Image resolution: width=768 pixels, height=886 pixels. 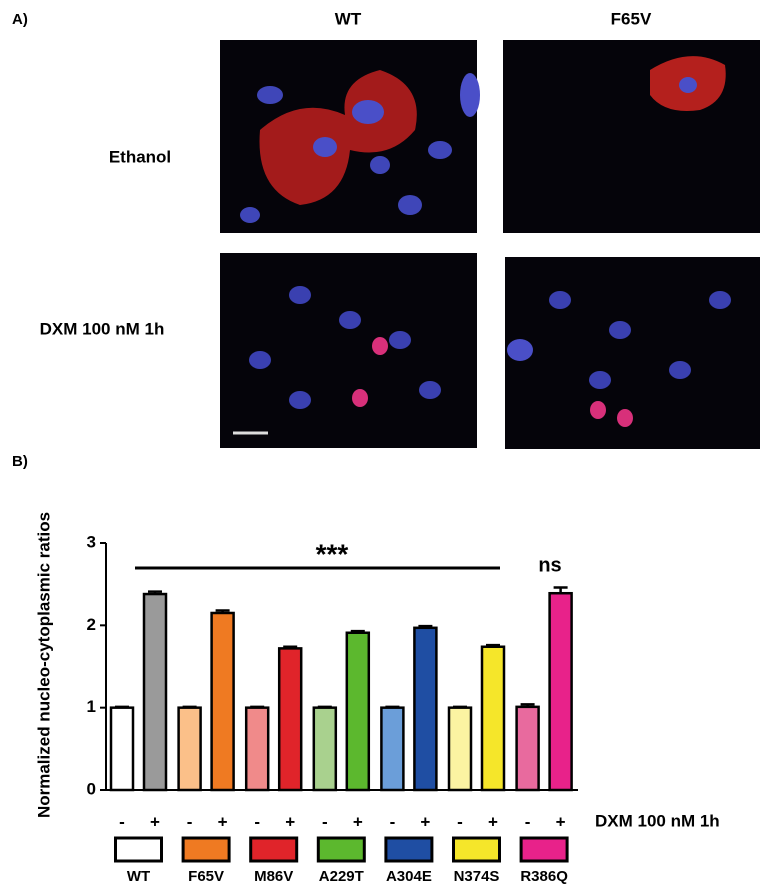 I want to click on panel-label: B), so click(x=20, y=461).